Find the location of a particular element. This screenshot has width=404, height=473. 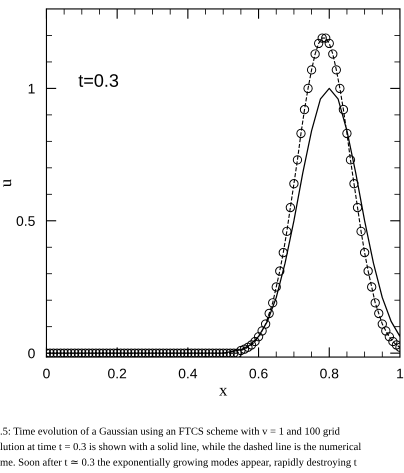

y-axis-title: u is located at coordinates (7, 183).